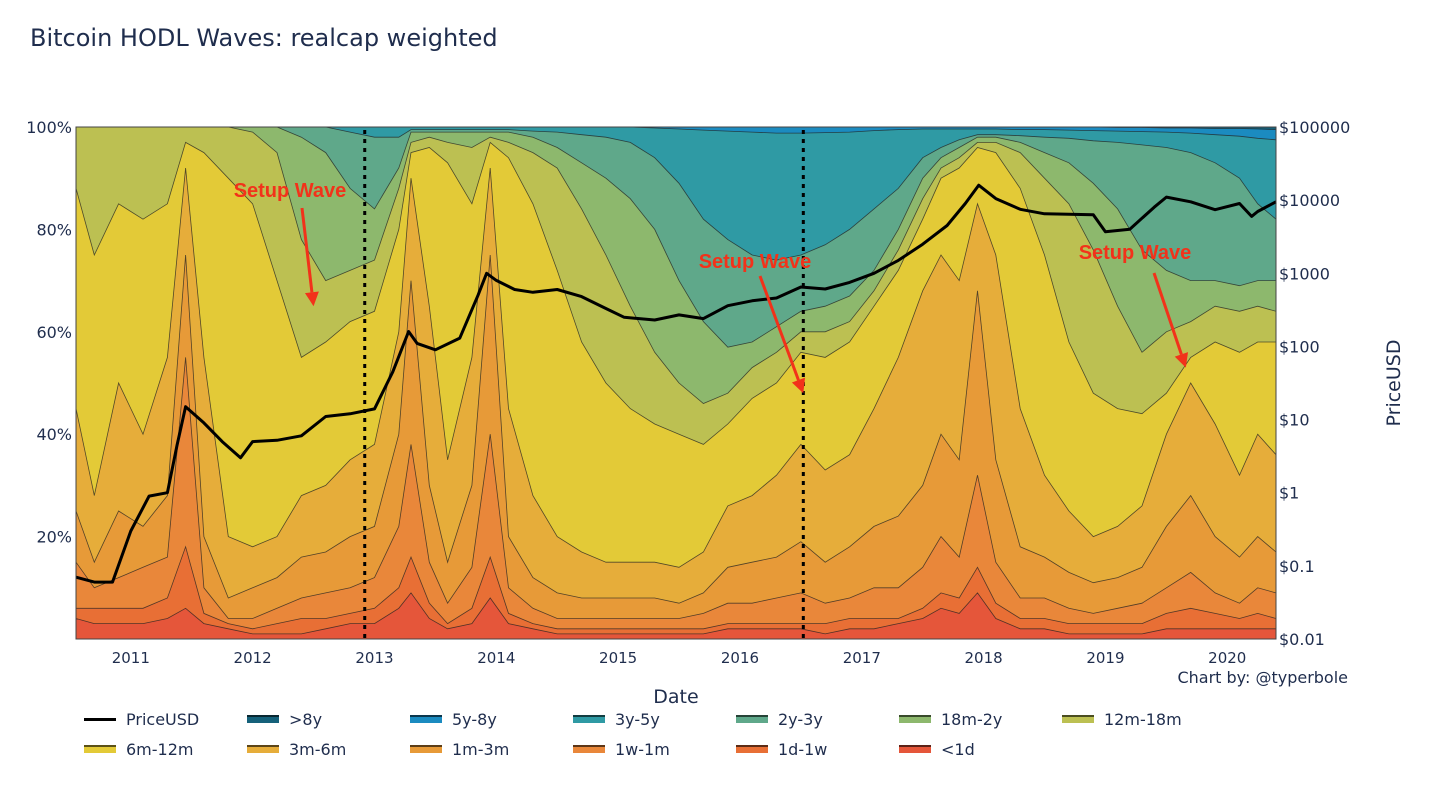 The height and width of the screenshot is (787, 1456). Describe the element at coordinates (972, 719) in the screenshot. I see `legend-label: 18m-2y` at that location.